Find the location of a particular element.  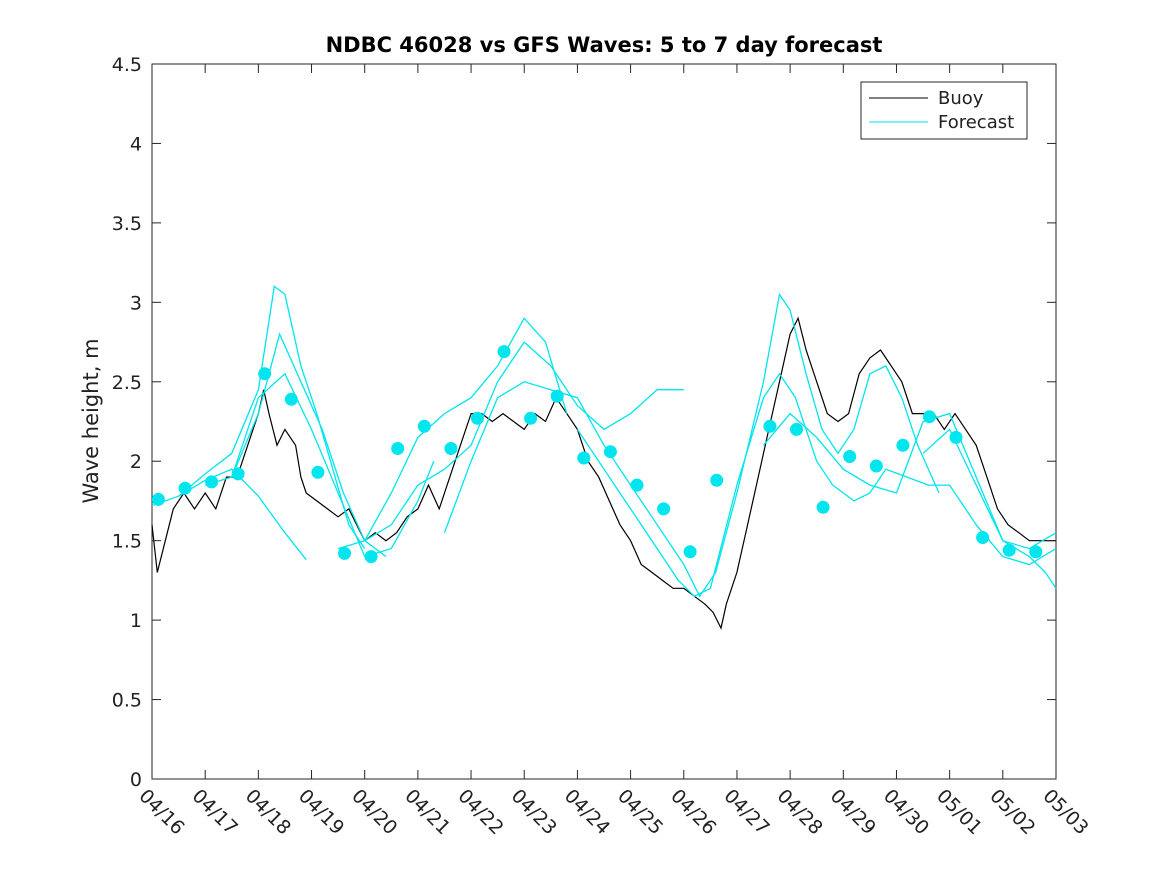

x-tick-label-12: 04/28 is located at coordinates (800, 812).